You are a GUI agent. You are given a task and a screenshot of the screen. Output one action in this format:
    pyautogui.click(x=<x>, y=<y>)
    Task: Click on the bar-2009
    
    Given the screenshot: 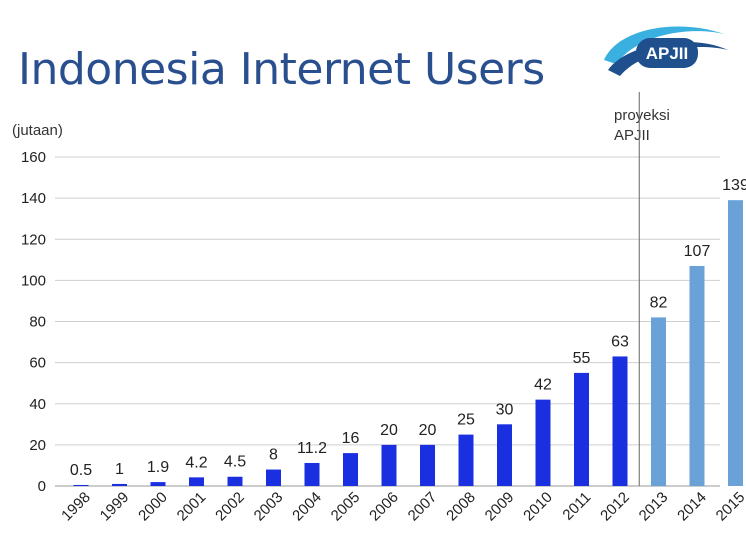 What is the action you would take?
    pyautogui.click(x=504, y=455)
    